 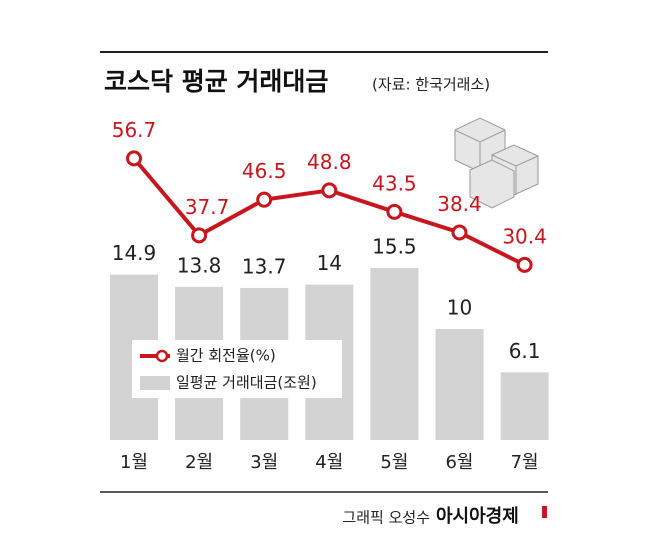 What do you see at coordinates (459, 462) in the screenshot?
I see `x-tick-label: 6월` at bounding box center [459, 462].